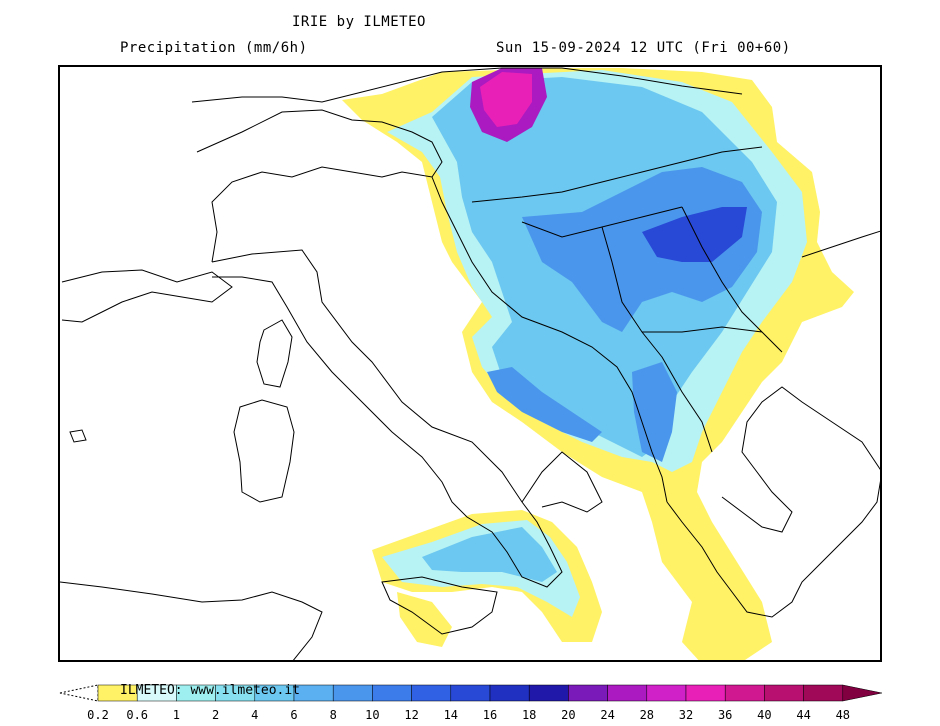  I want to click on map-title: IRIE by ILMETEO, so click(359, 22).